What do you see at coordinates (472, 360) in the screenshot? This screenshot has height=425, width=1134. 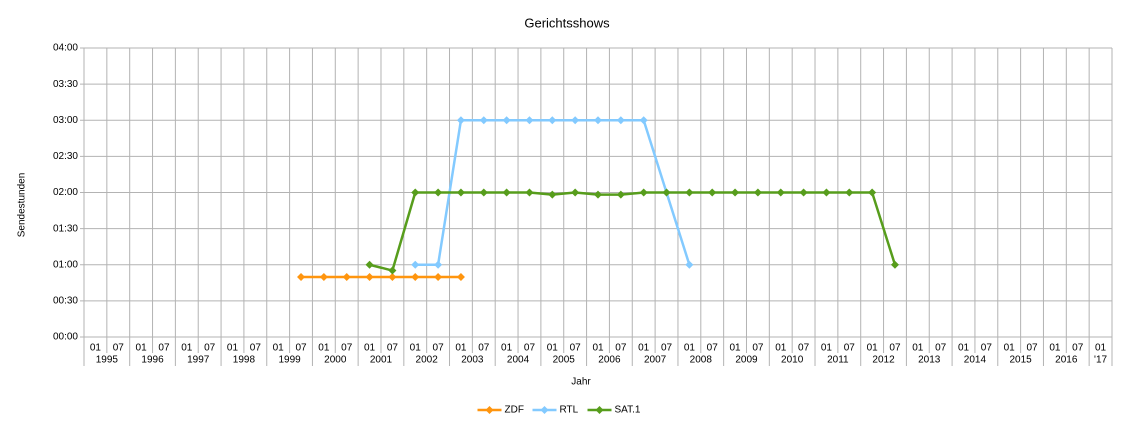 I see `x-group-label: 2003` at bounding box center [472, 360].